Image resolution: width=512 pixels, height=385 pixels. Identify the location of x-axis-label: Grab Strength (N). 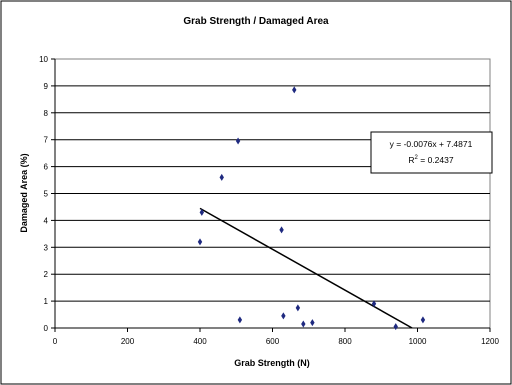
(272, 363).